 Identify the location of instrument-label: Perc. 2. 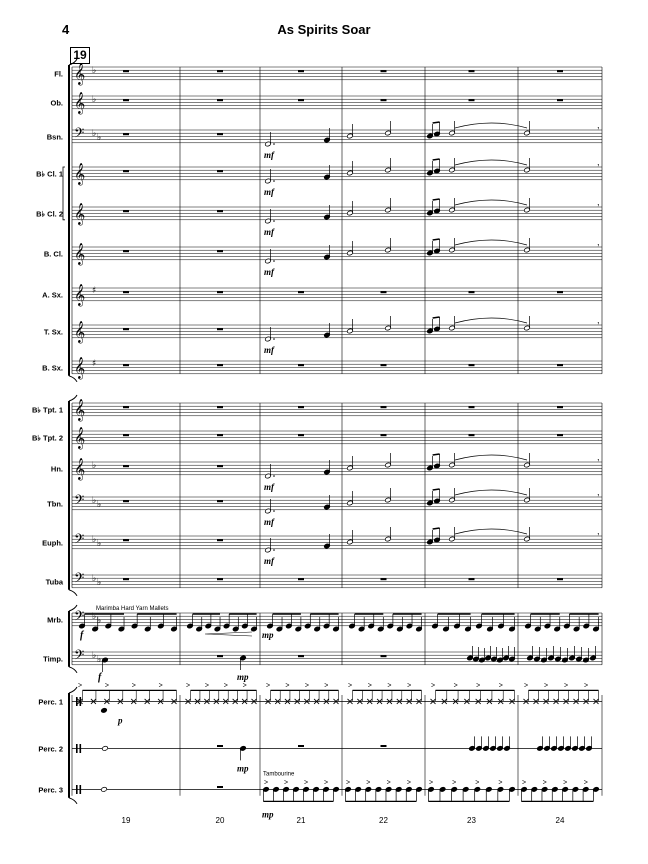
(50, 748).